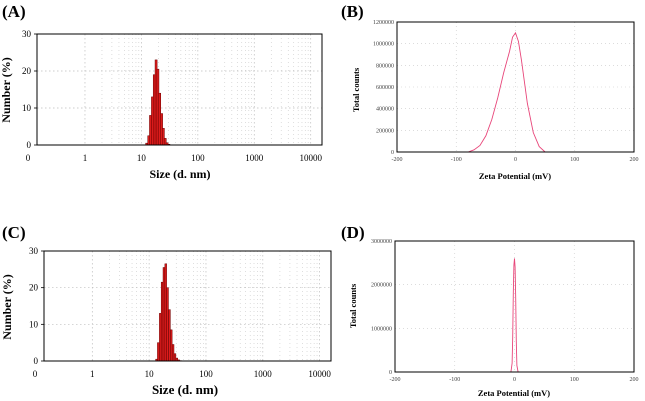 This screenshot has height=401, width=645. What do you see at coordinates (385, 131) in the screenshot?
I see `y-tick-label: 200000` at bounding box center [385, 131].